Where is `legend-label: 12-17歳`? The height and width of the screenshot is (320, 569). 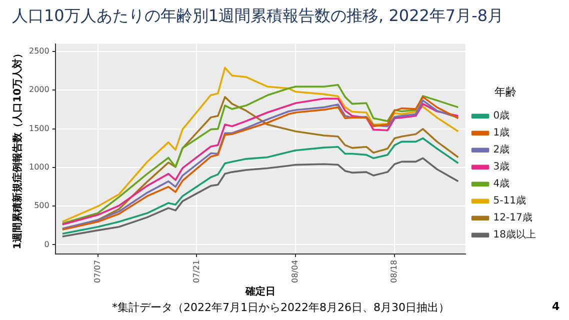
legend-label: 12-17歳 is located at coordinates (512, 218).